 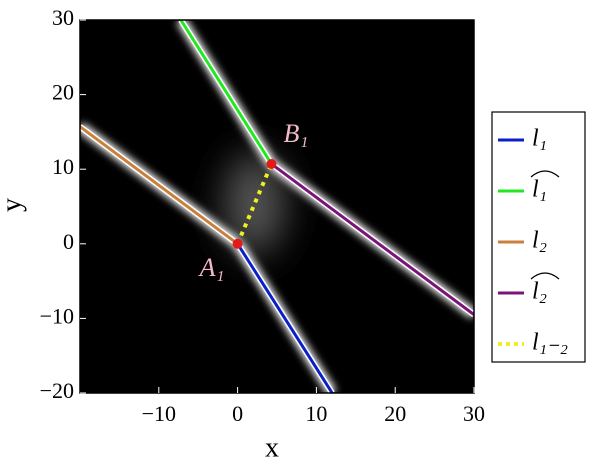 I want to click on point-label: B₁, so click(x=295, y=133).